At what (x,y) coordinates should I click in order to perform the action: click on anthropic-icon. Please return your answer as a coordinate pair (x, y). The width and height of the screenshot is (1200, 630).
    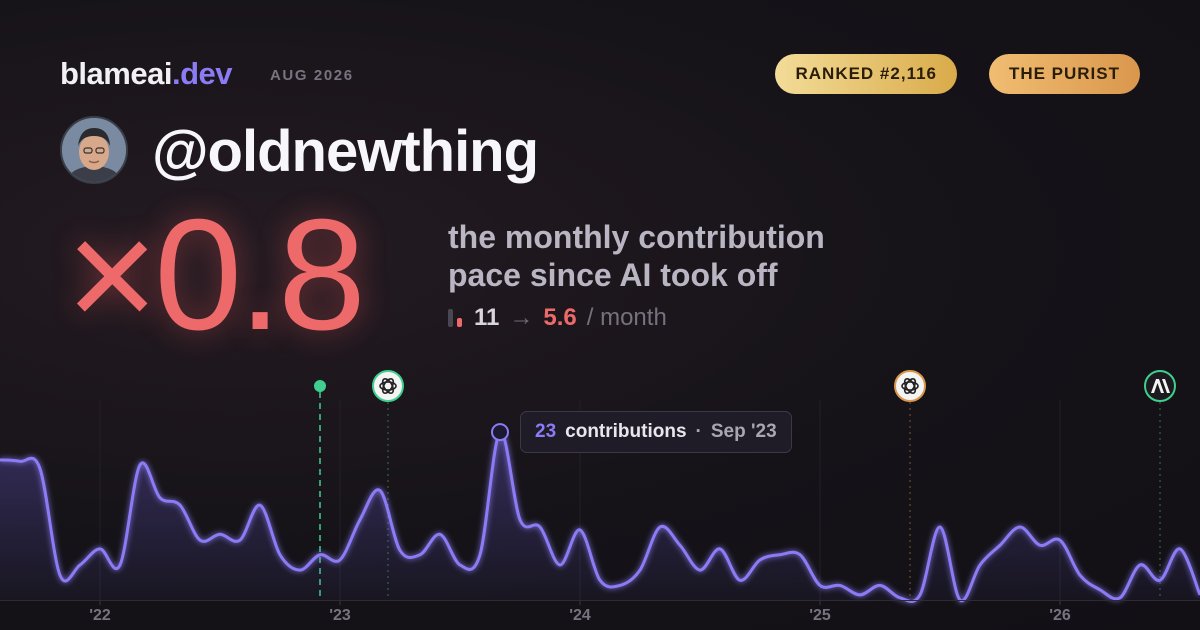
    Looking at the image, I should click on (1160, 386).